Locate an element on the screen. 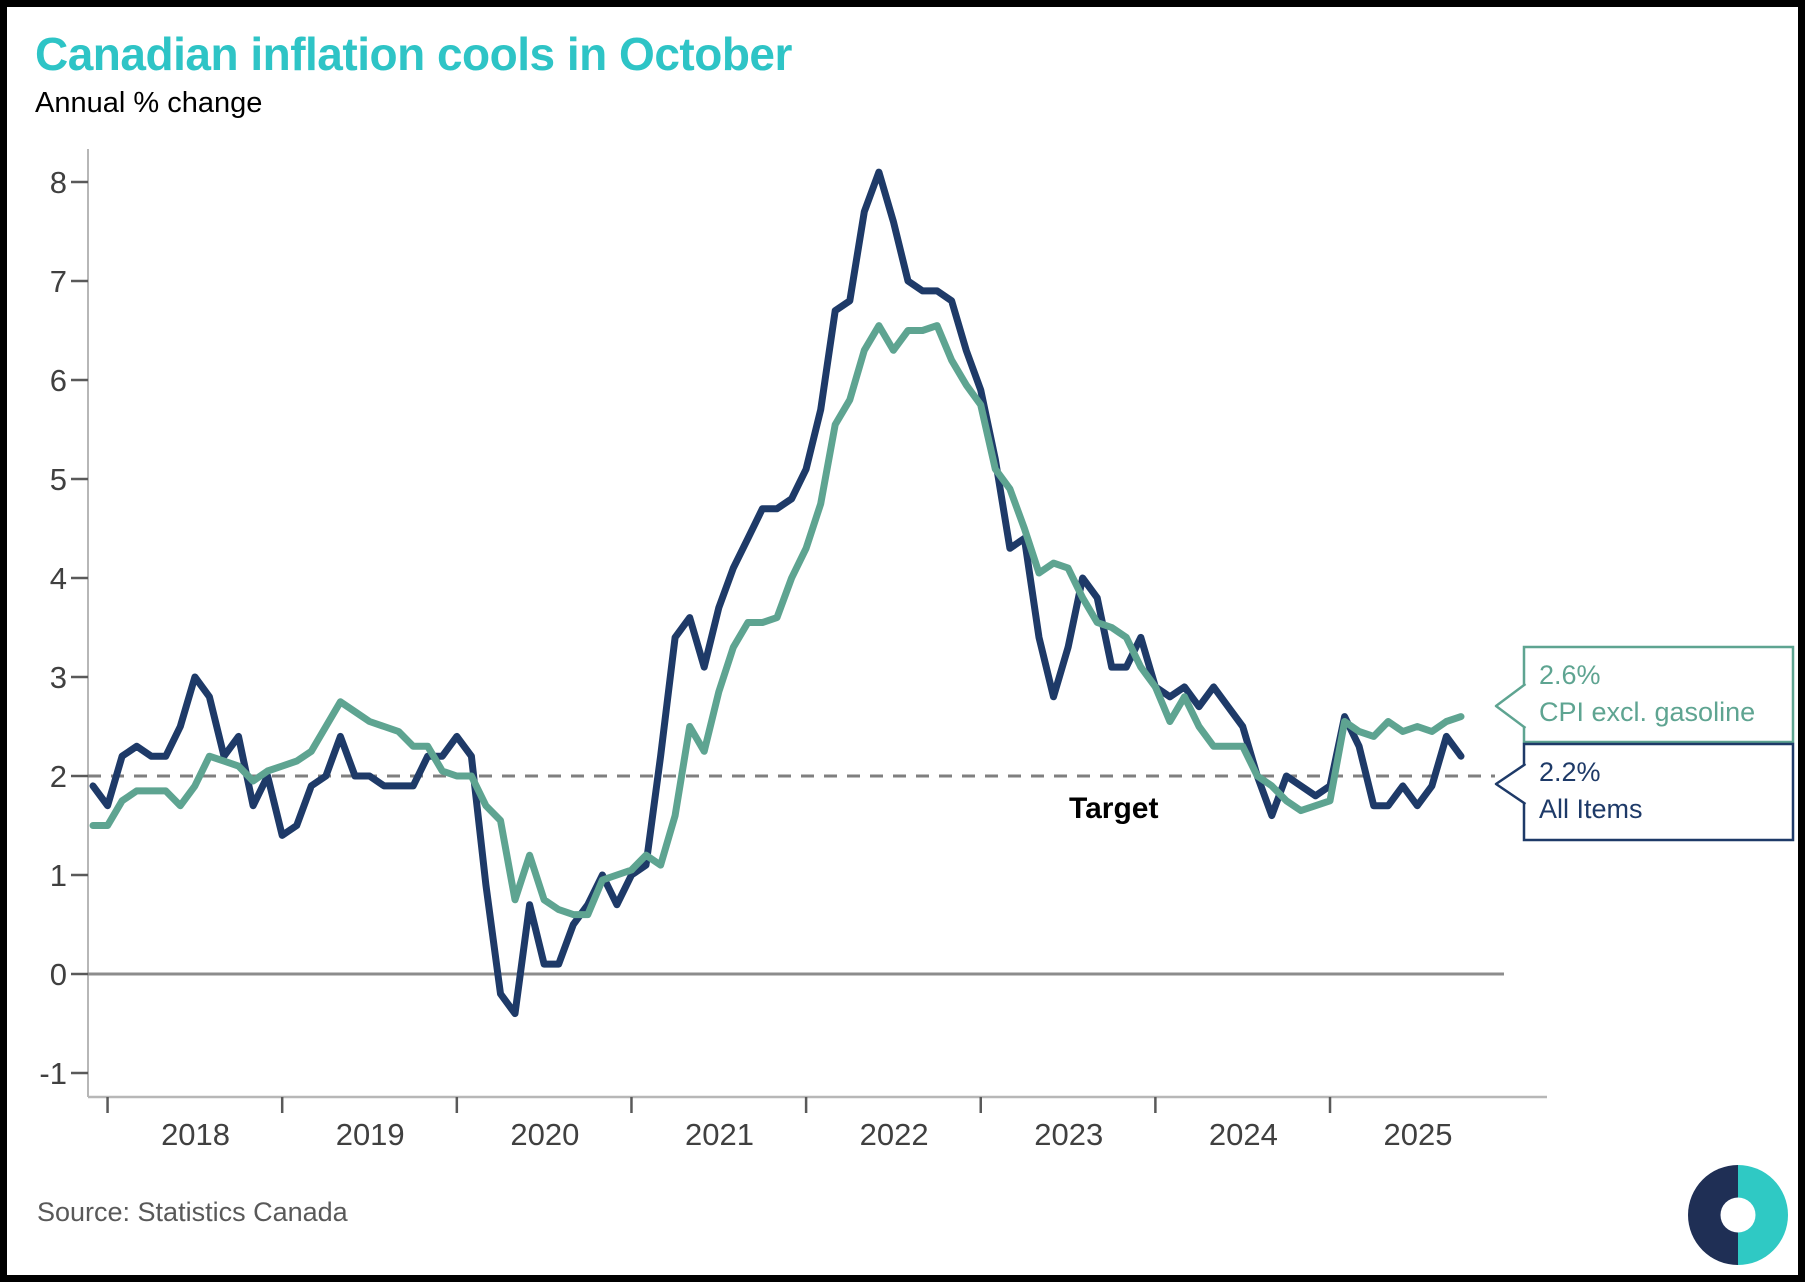  y-tick-label: 2 is located at coordinates (58, 776).